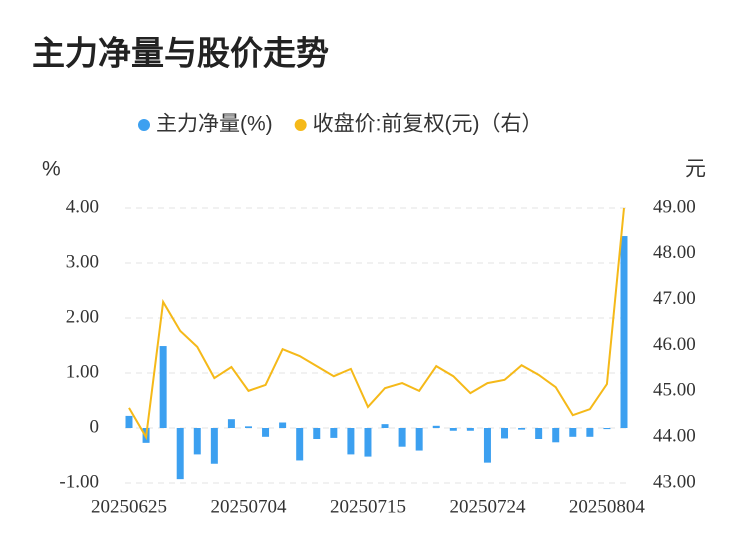 Image resolution: width=750 pixels, height=558 pixels. I want to click on x-tick-label: 20250704, so click(248, 506).